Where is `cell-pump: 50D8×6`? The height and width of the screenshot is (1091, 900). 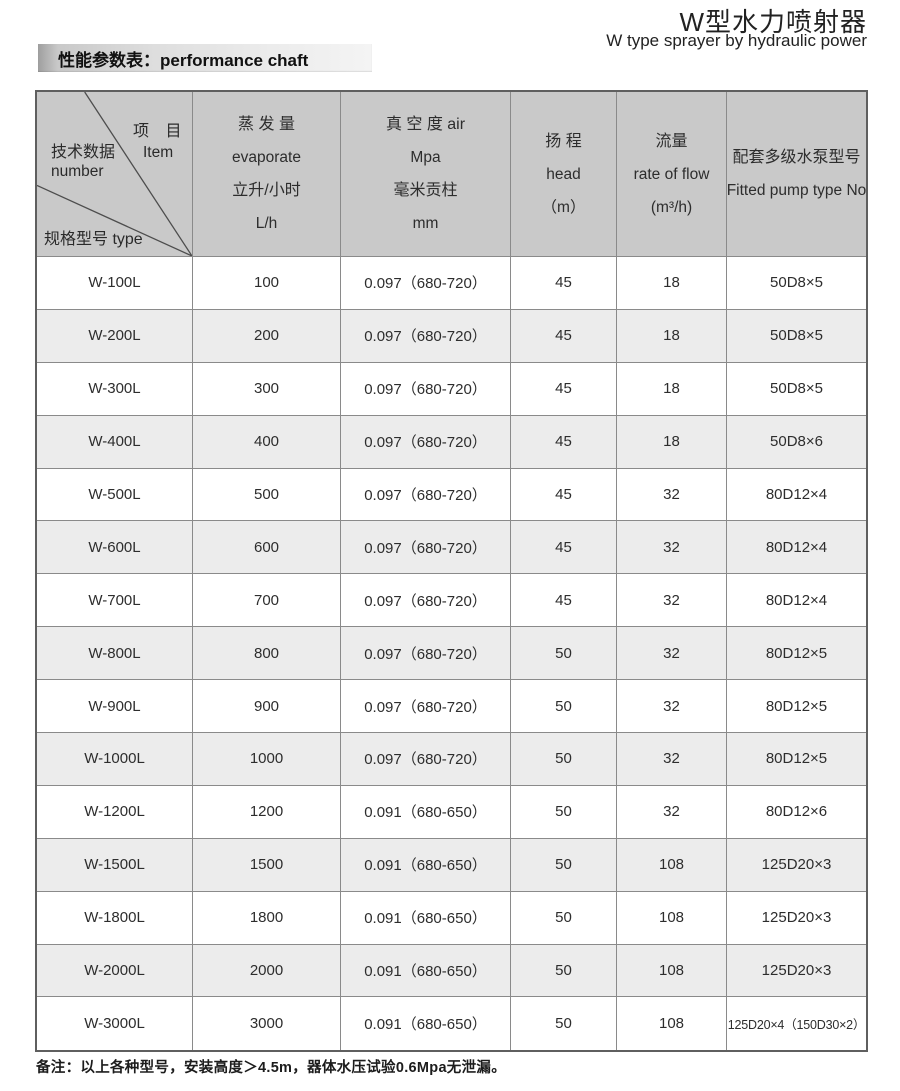
cell-pump: 50D8×6 is located at coordinates (796, 442).